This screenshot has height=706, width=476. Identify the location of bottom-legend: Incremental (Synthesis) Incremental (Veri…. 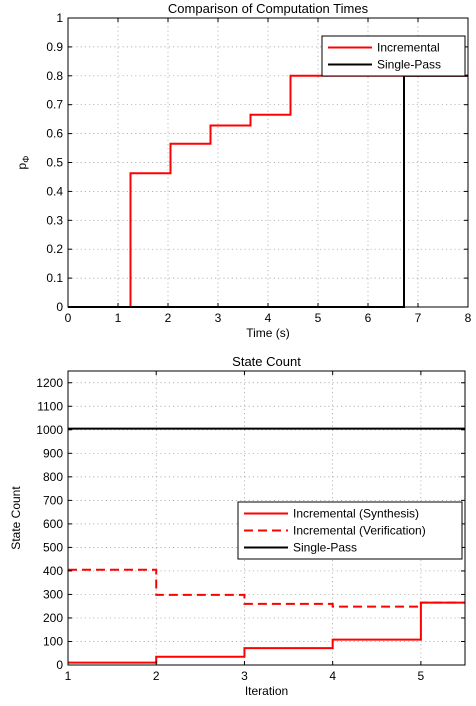
(350, 530).